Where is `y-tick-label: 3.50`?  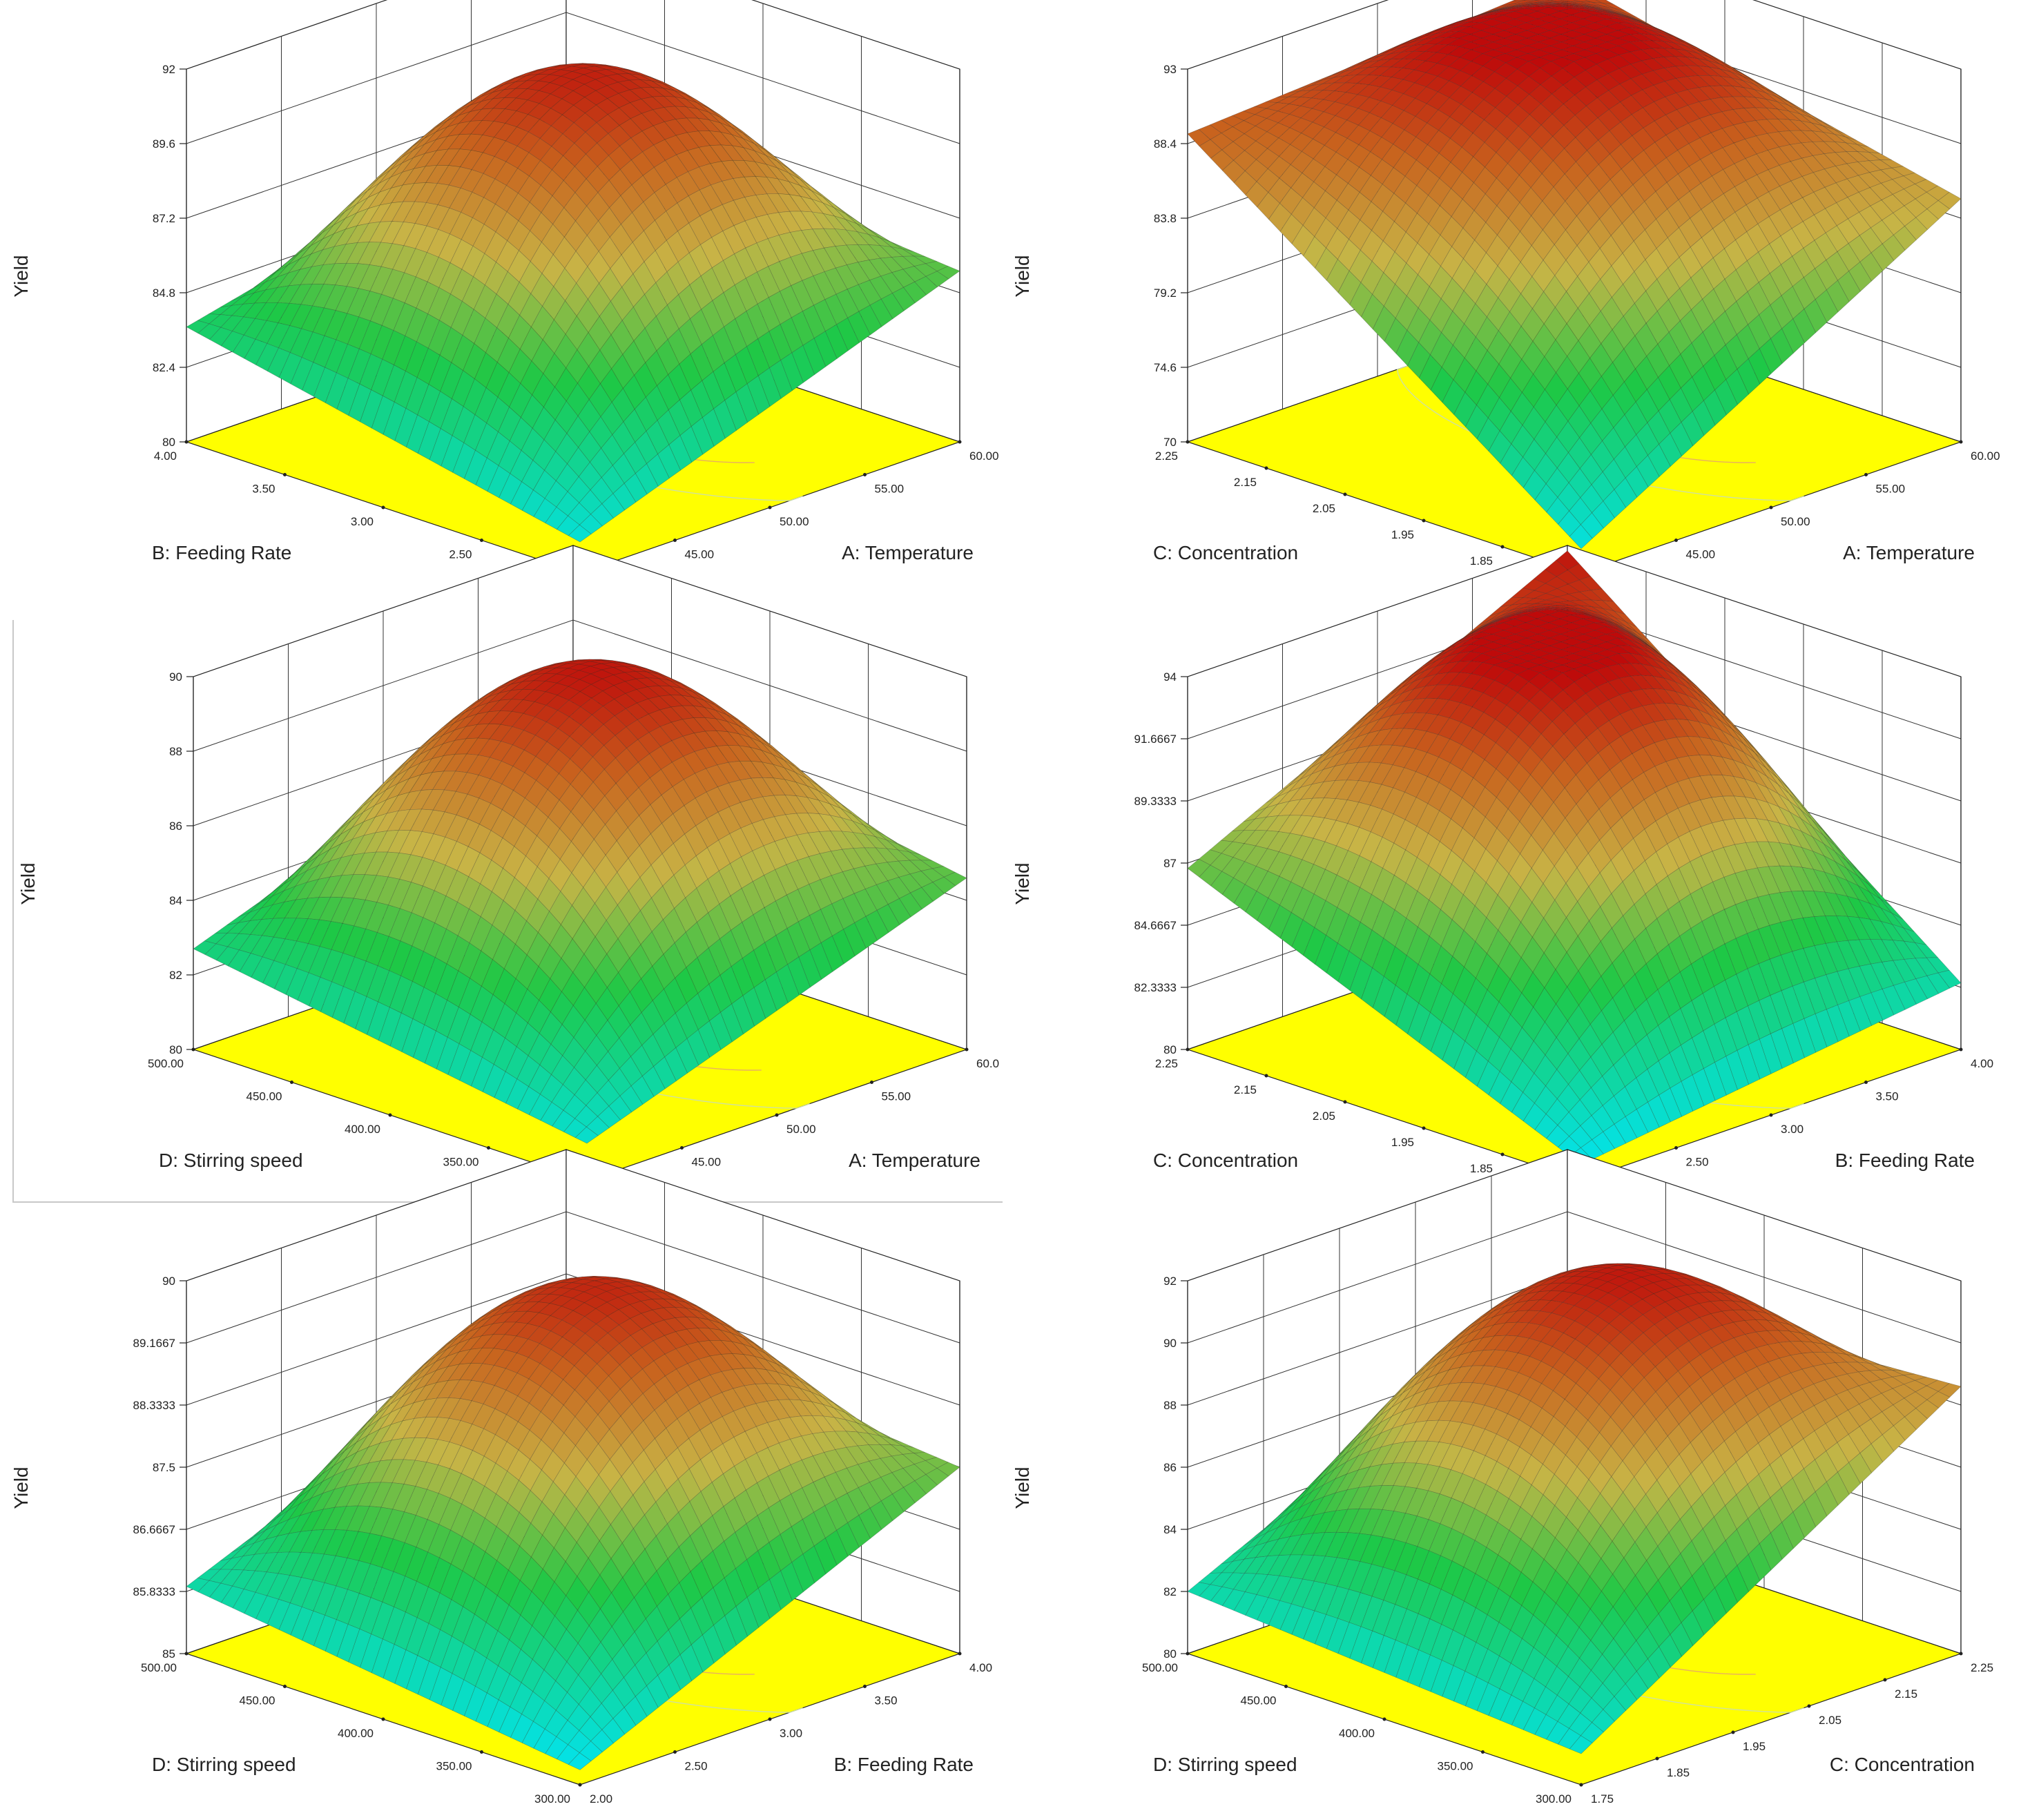 y-tick-label: 3.50 is located at coordinates (1887, 1096).